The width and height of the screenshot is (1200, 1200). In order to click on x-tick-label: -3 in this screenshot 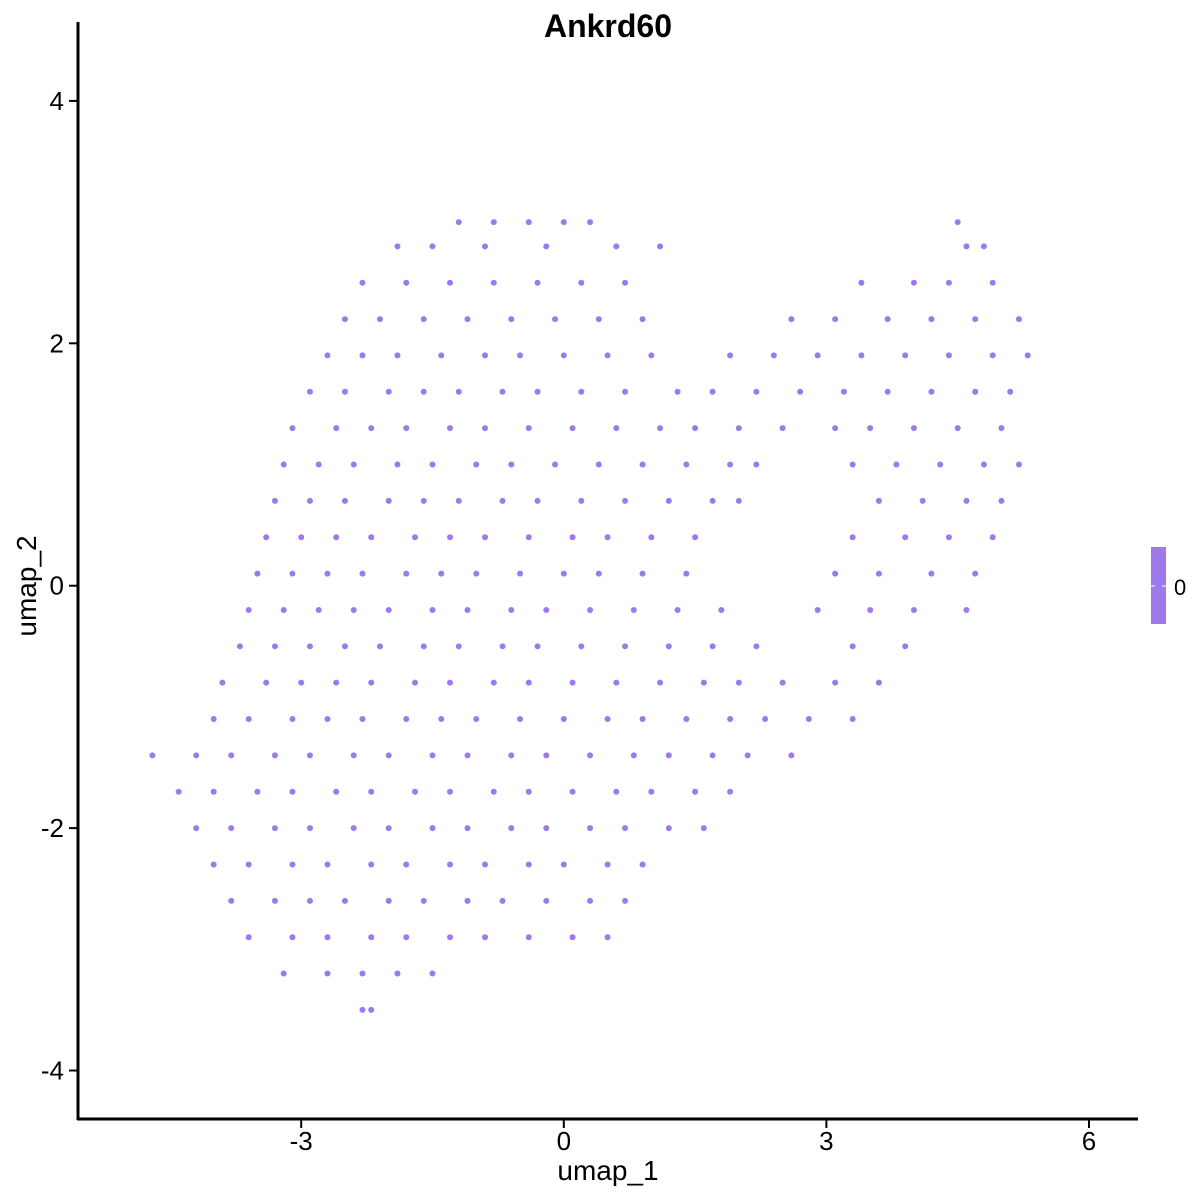, I will do `click(301, 1141)`.